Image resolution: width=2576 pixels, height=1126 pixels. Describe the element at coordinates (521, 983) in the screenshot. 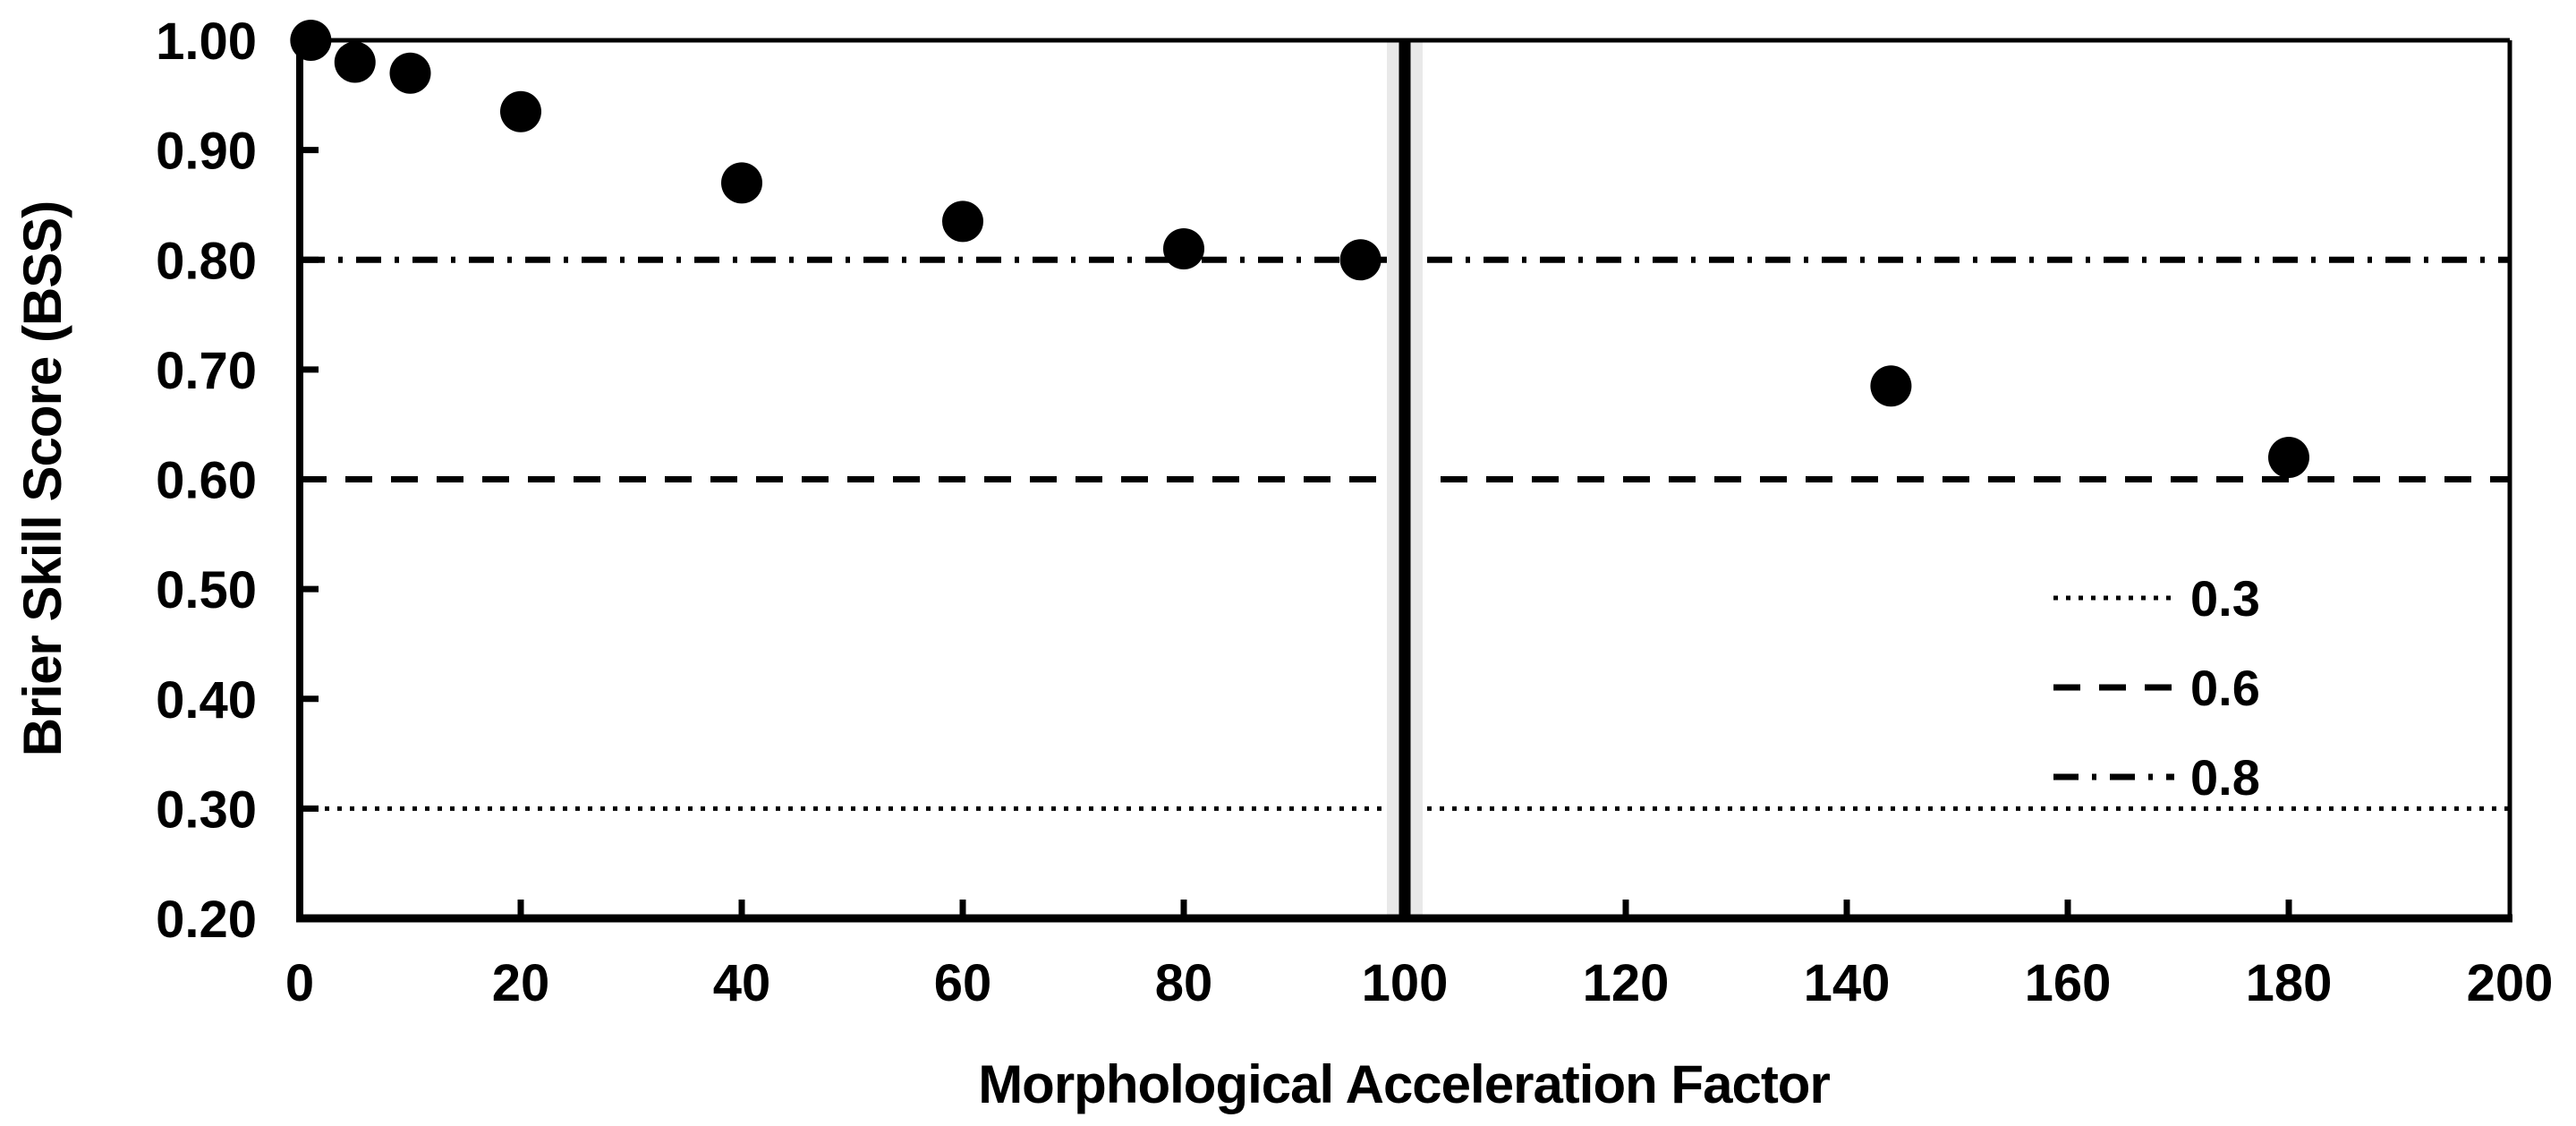

I see `x-tick-label-20: 20` at that location.